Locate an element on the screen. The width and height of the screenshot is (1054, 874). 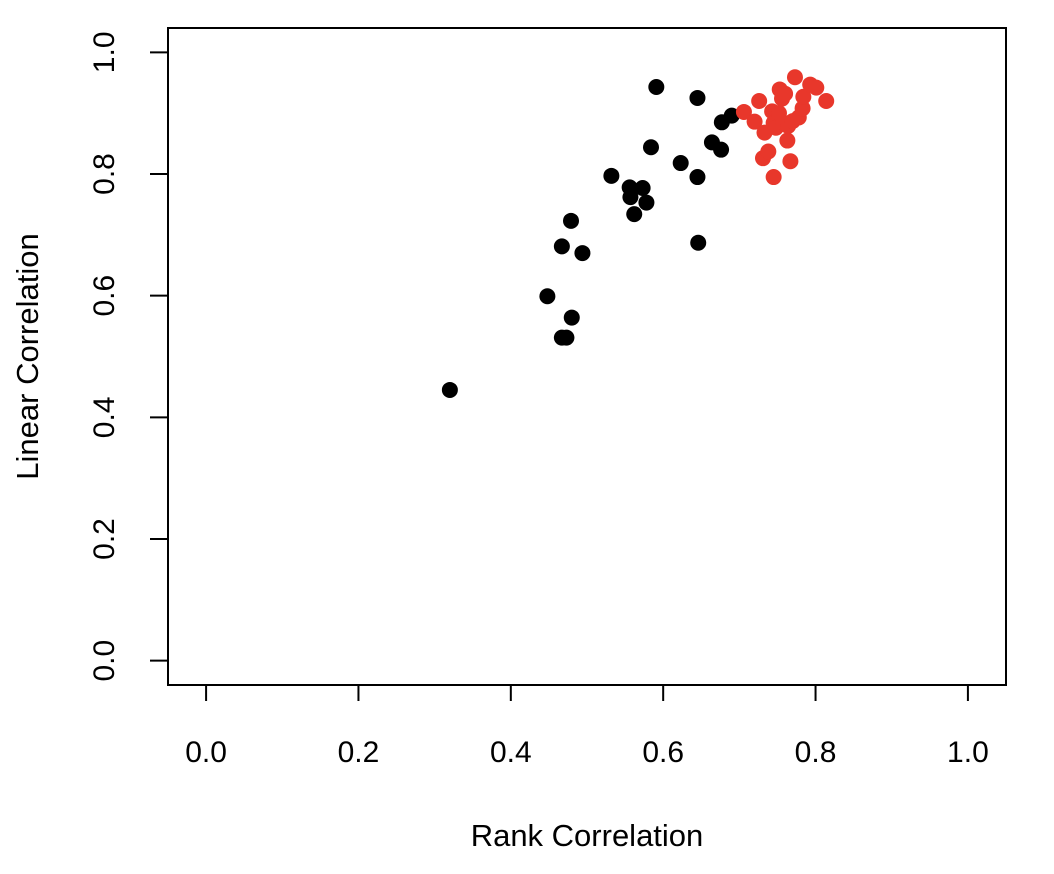
y-tick-label: 0.0 is located at coordinates (104, 661).